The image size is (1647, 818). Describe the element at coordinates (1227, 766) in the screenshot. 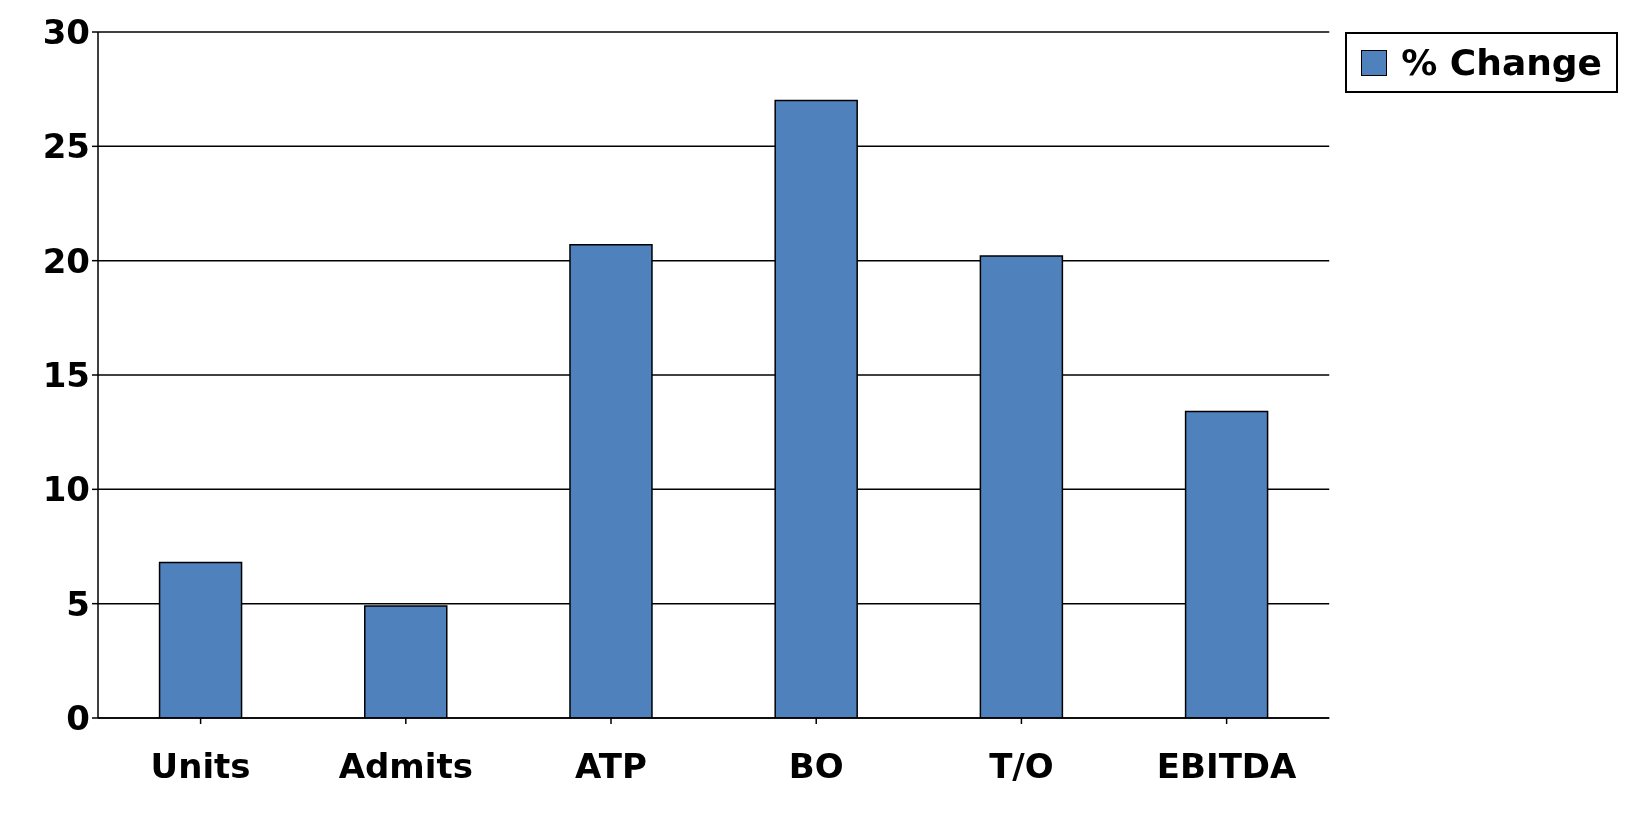

I see `x-tick-label: EBITDA` at that location.